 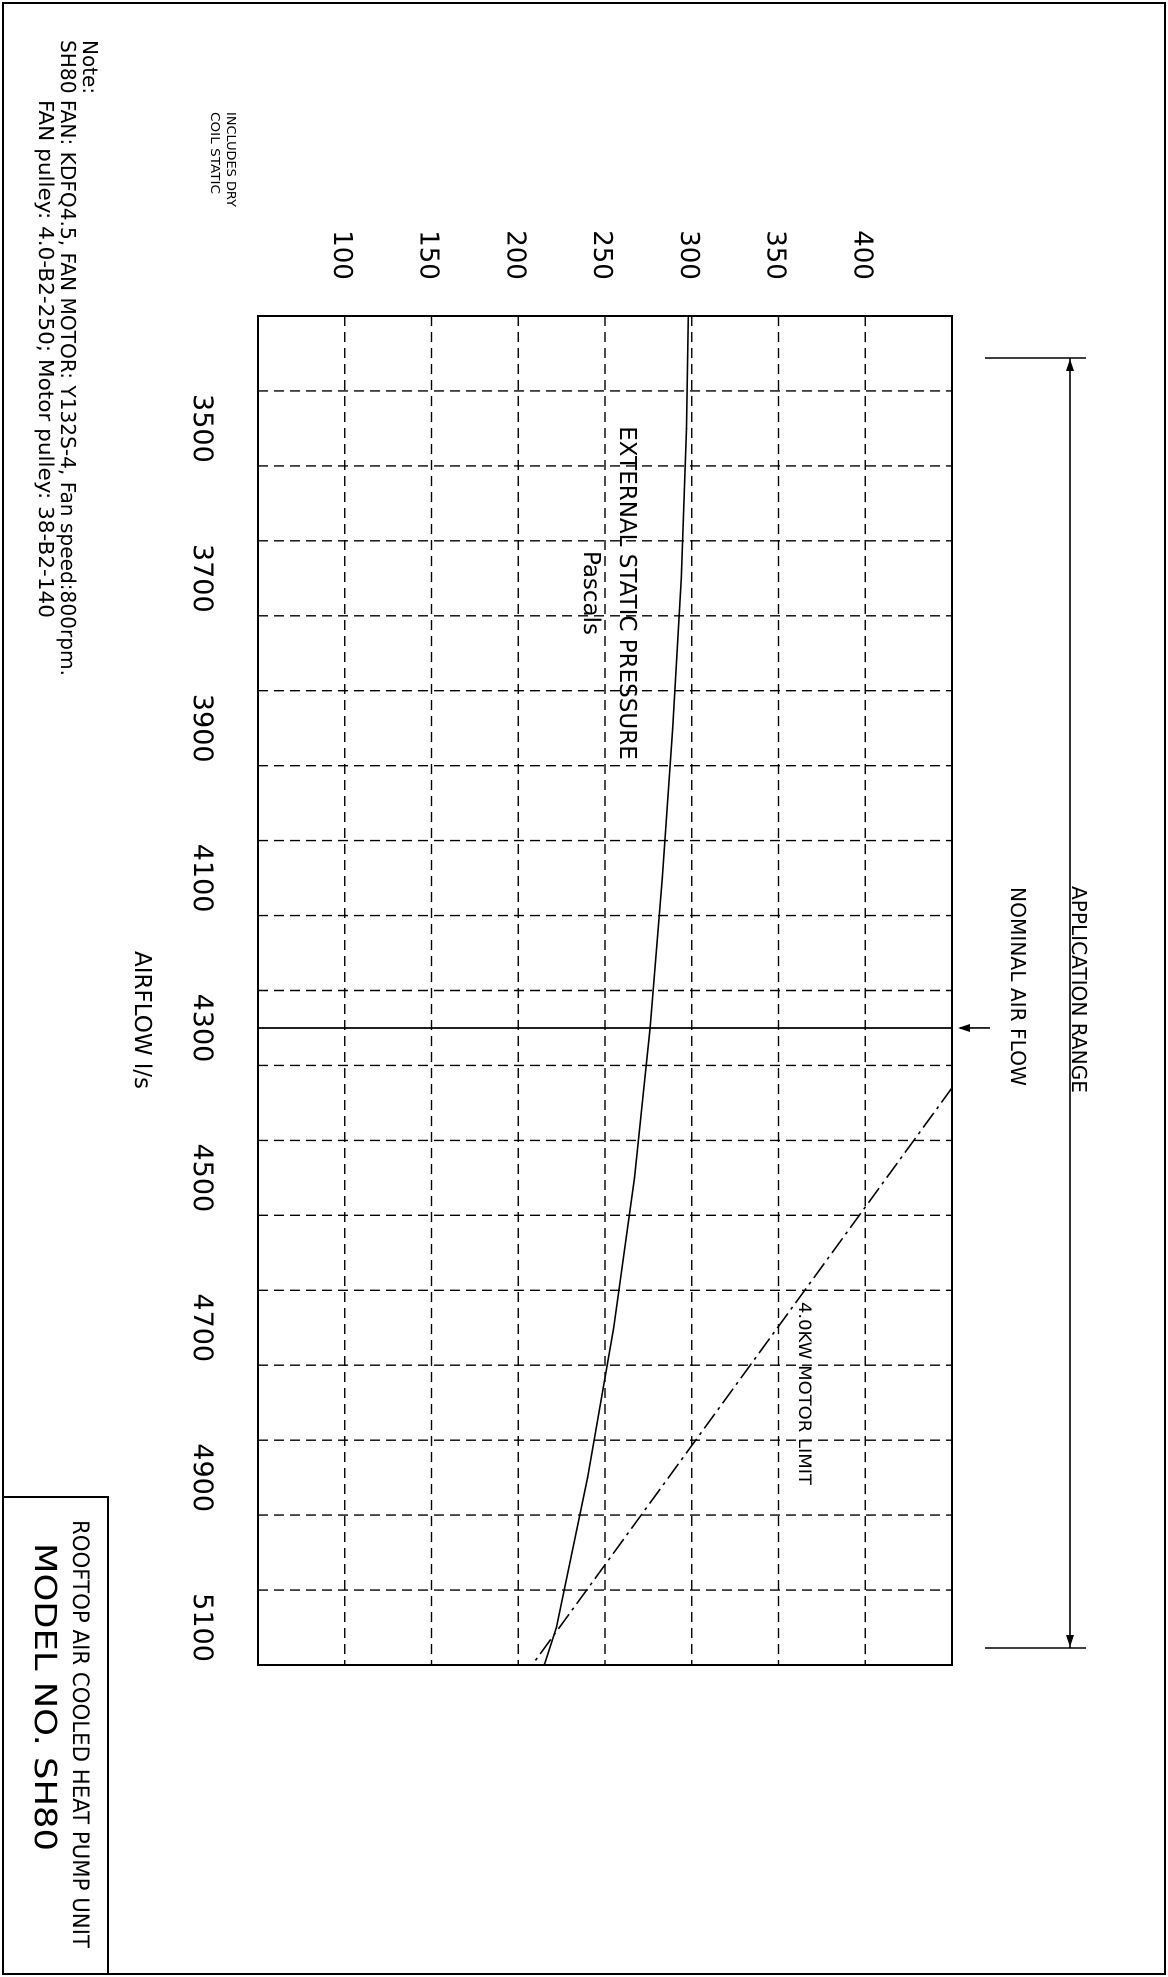 I want to click on y-tick-group-300: 300, so click(x=689, y=255).